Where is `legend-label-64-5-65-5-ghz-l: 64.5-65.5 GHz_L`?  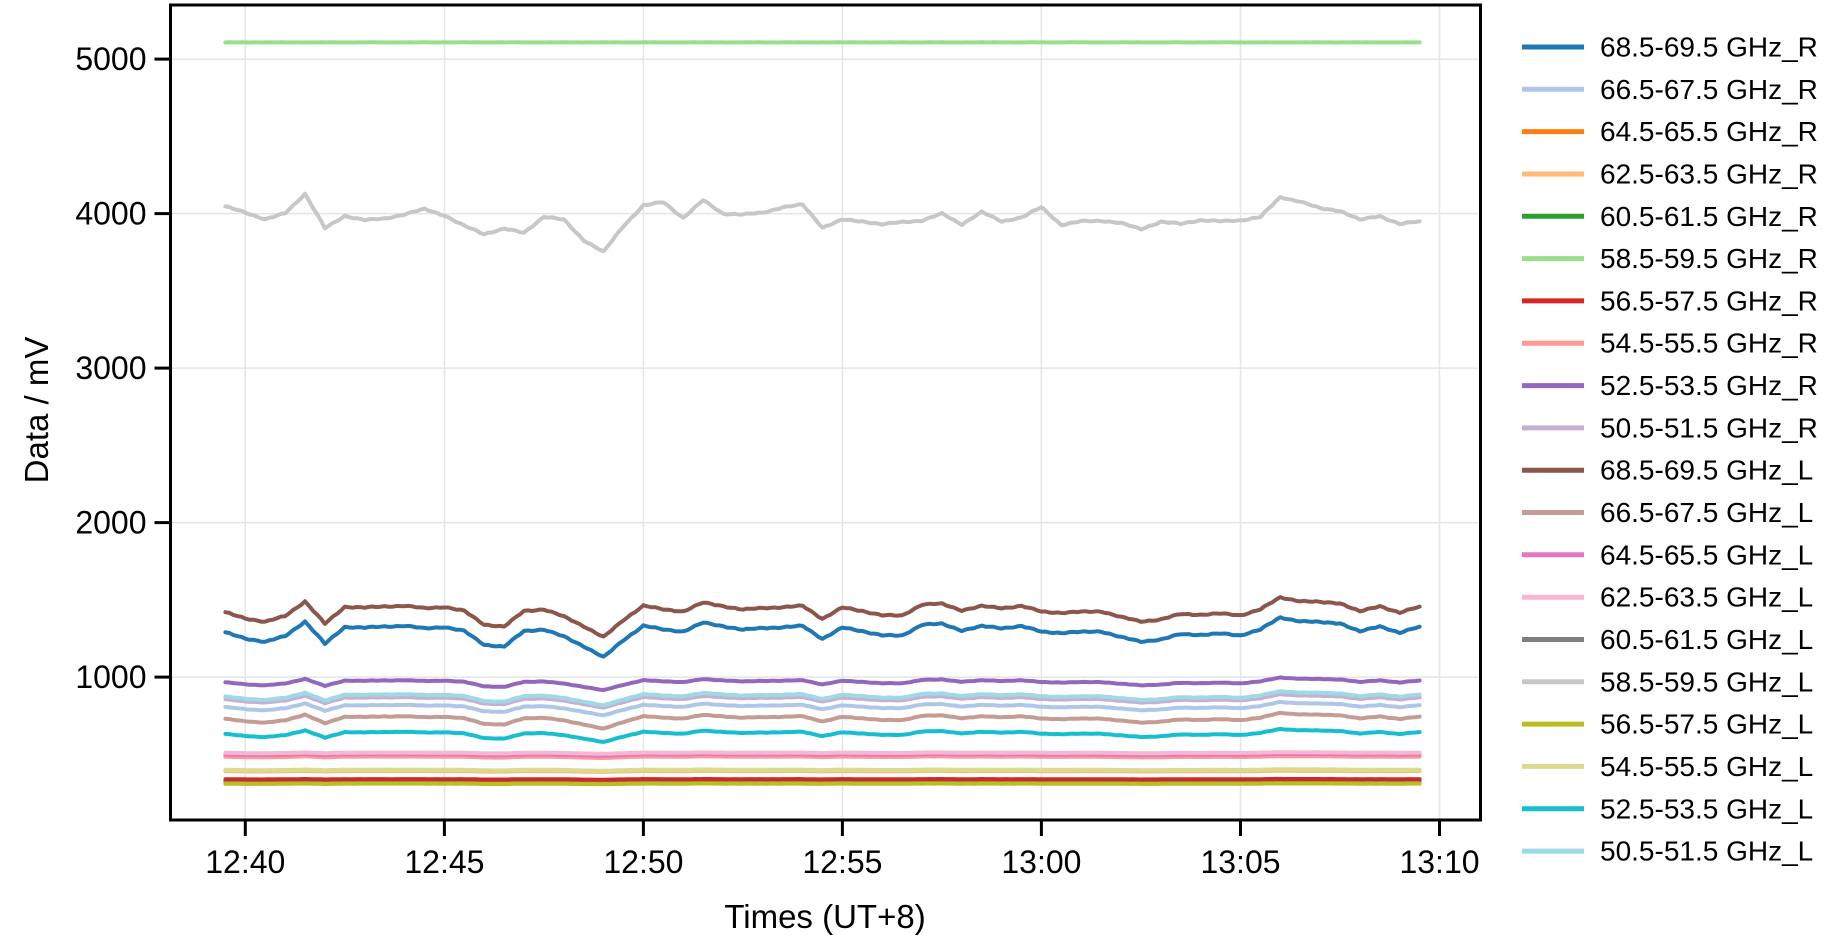 legend-label-64-5-65-5-ghz-l: 64.5-65.5 GHz_L is located at coordinates (1706, 554).